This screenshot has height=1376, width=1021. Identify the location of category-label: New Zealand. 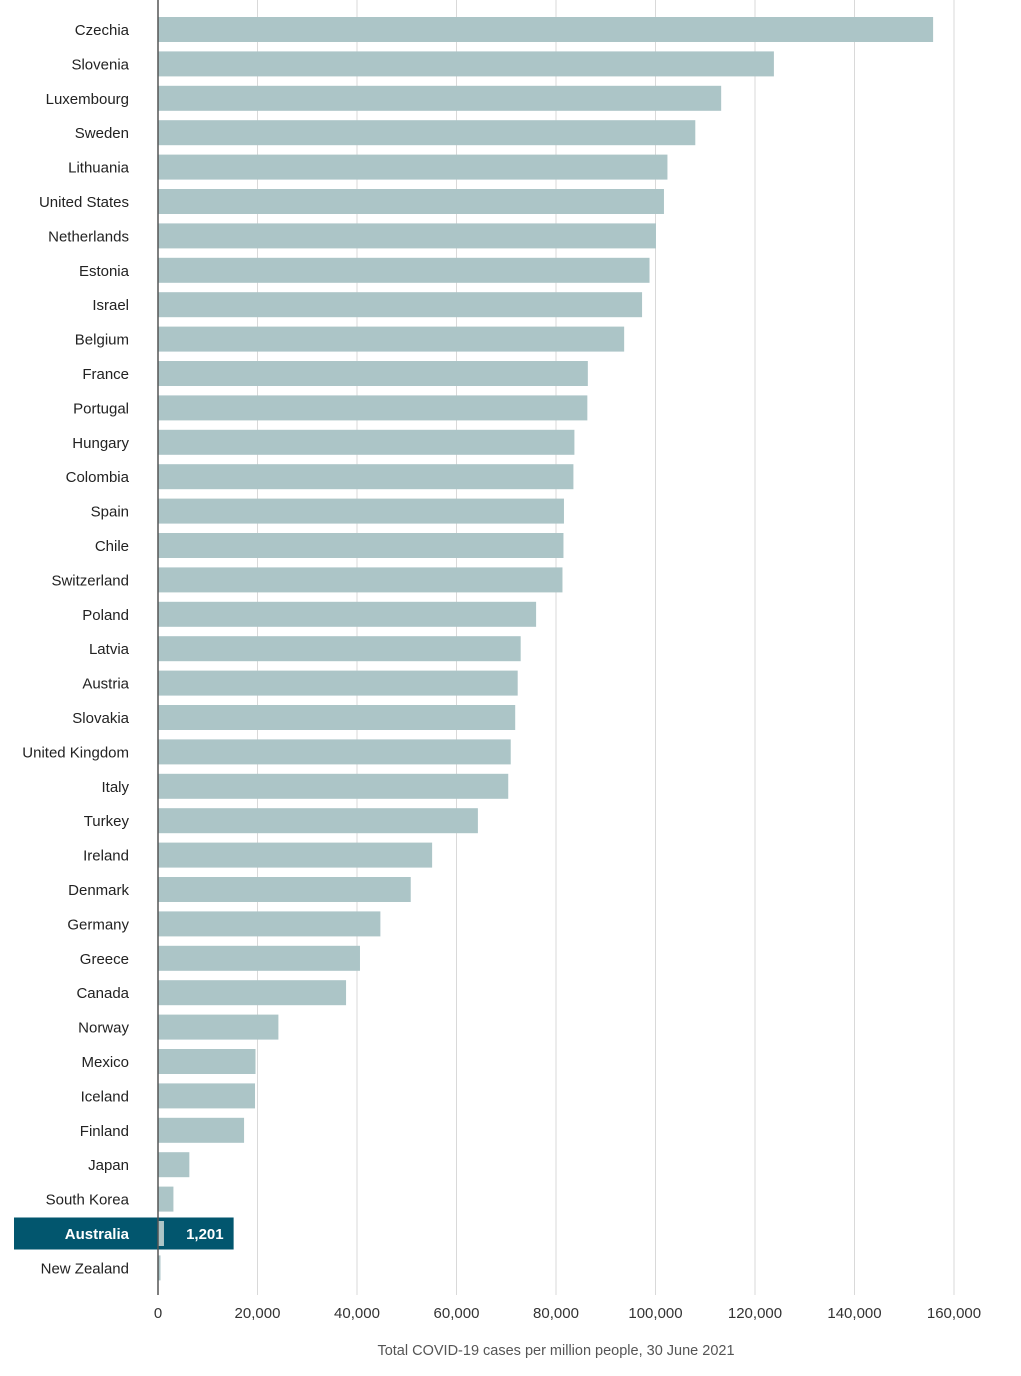
(85, 1268).